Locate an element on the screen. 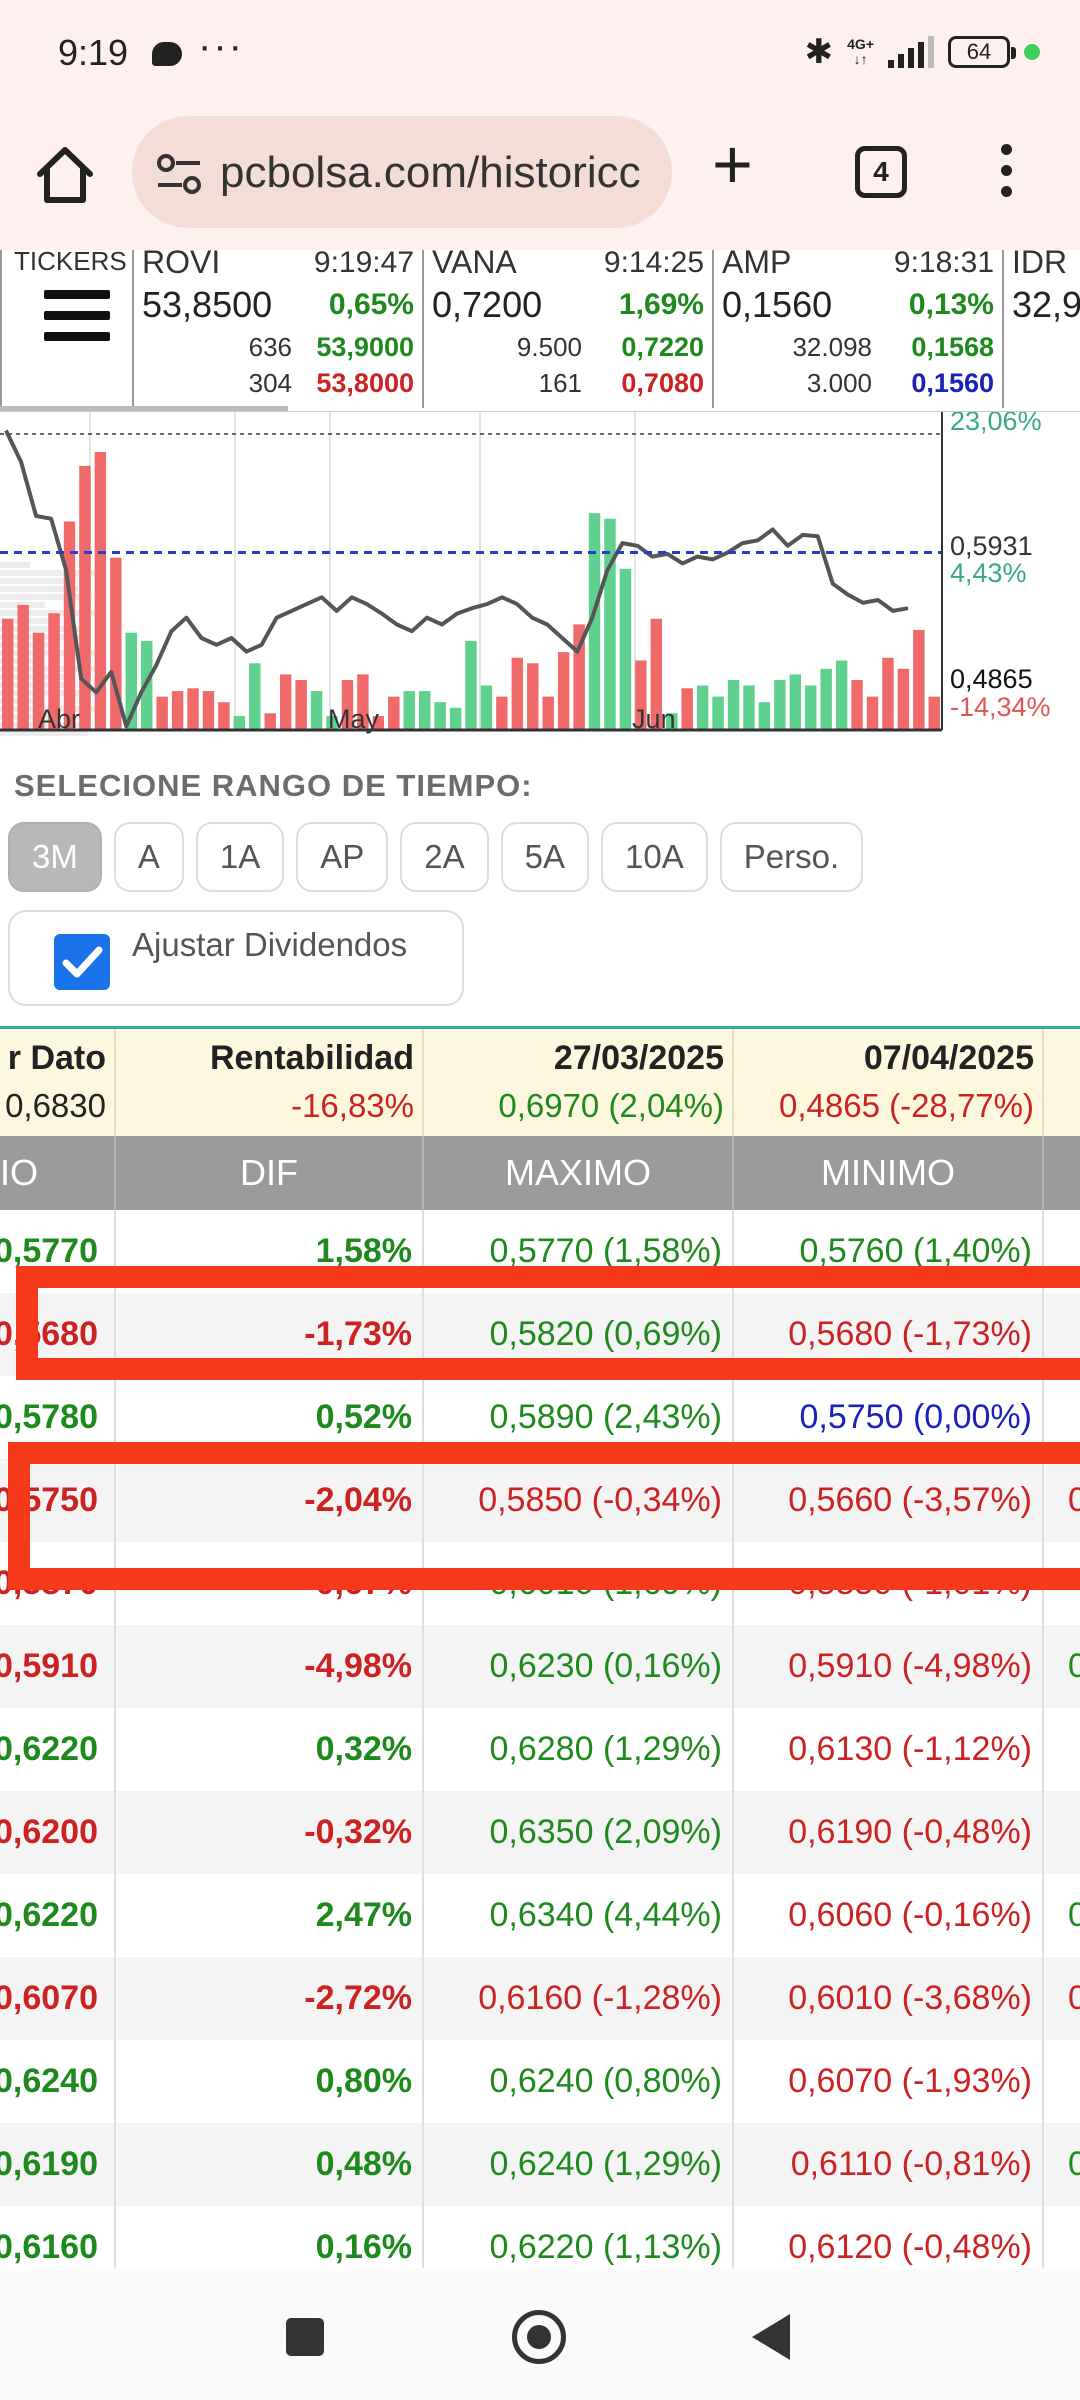 The image size is (1080, 2400). plus-icon: + is located at coordinates (732, 164).